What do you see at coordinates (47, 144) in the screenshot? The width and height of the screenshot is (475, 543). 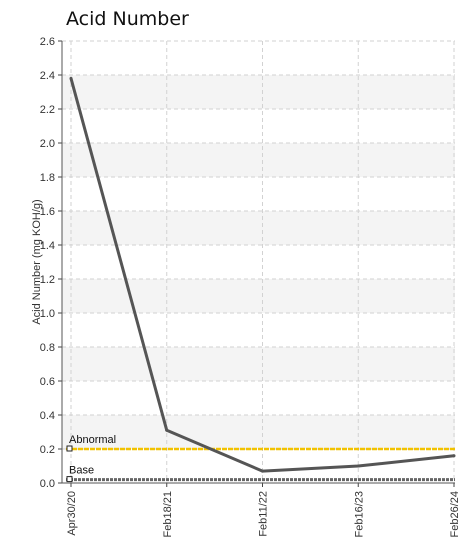 I see `y-tick-label: 2.0` at bounding box center [47, 144].